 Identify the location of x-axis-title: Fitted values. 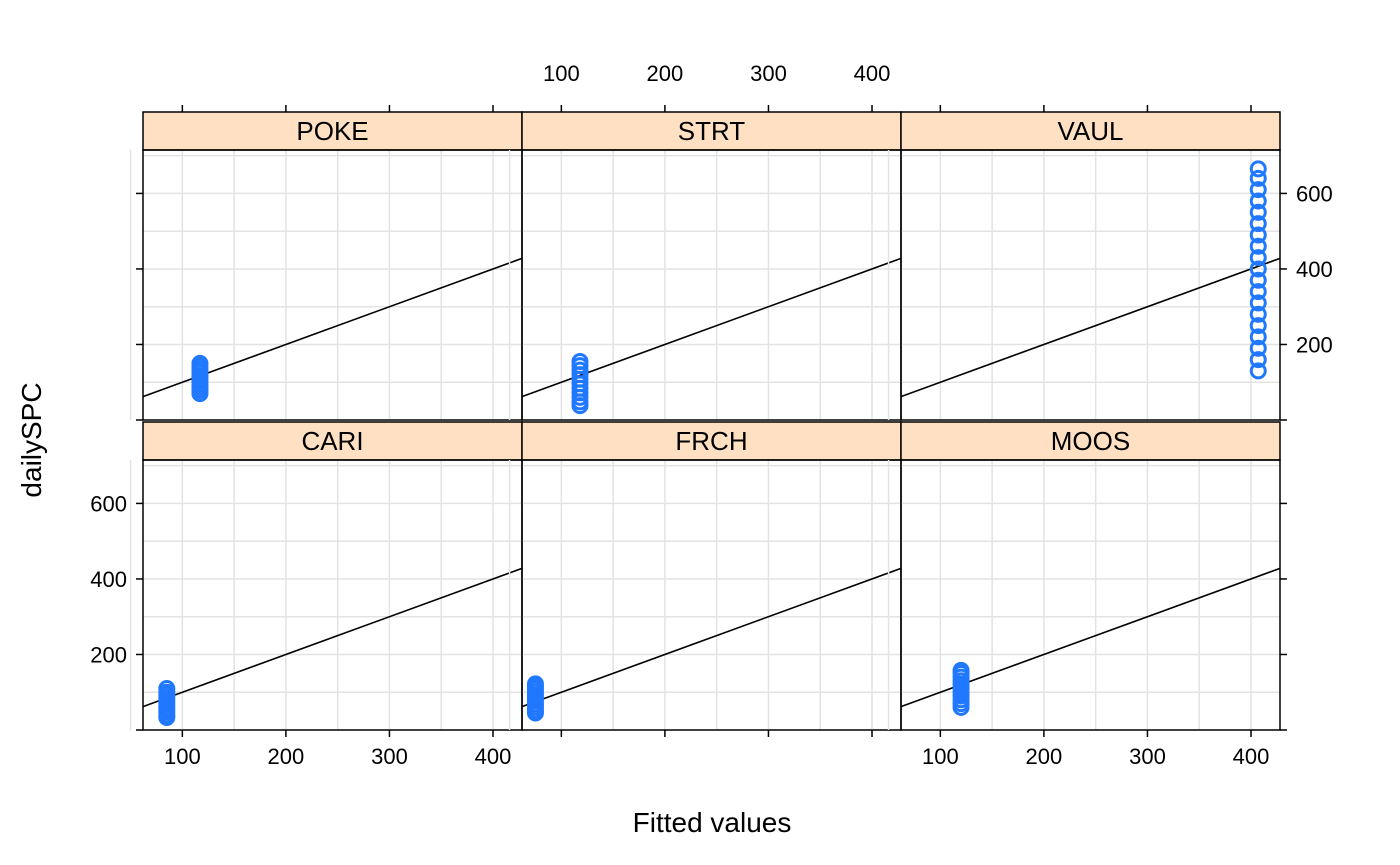
(712, 822).